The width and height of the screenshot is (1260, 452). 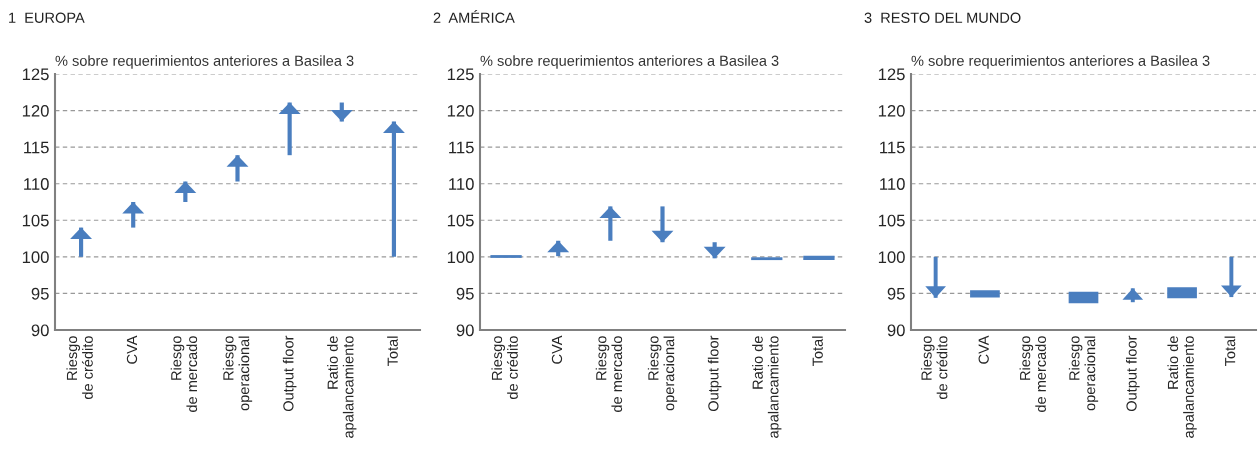 What do you see at coordinates (474, 16) in the screenshot?
I see `chart-title: 2 AMÉRICA` at bounding box center [474, 16].